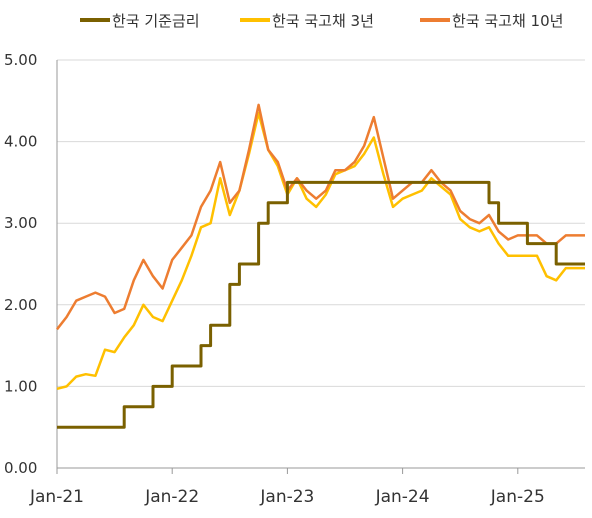 This screenshot has width=592, height=518. What do you see at coordinates (517, 497) in the screenshot?
I see `x-tick-label: Jan-25` at bounding box center [517, 497].